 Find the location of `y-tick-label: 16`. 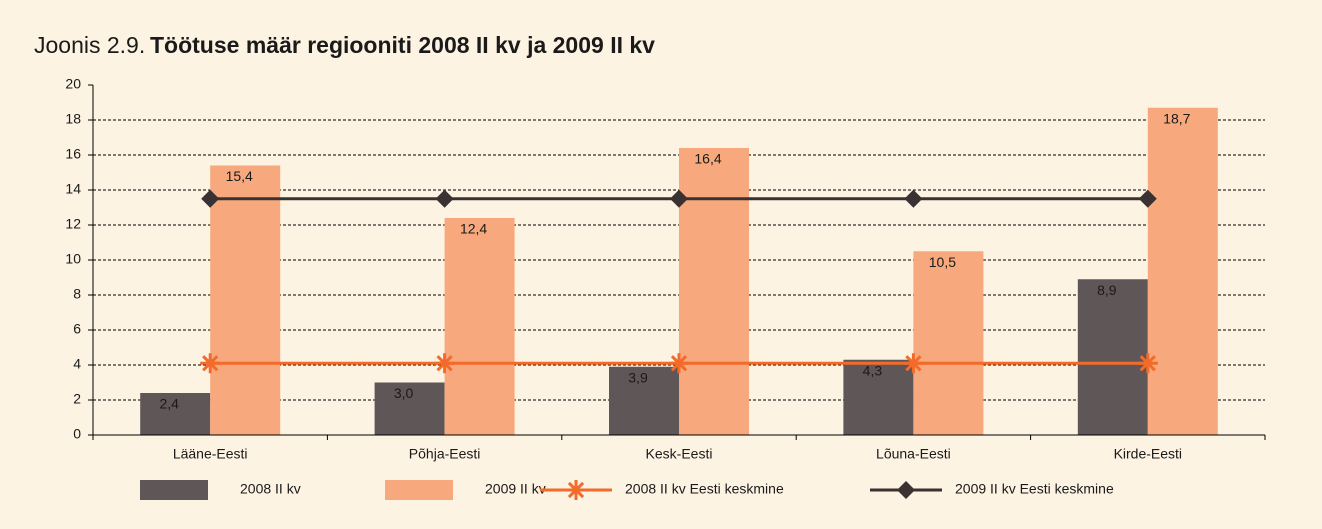

y-tick-label: 16 is located at coordinates (73, 154).